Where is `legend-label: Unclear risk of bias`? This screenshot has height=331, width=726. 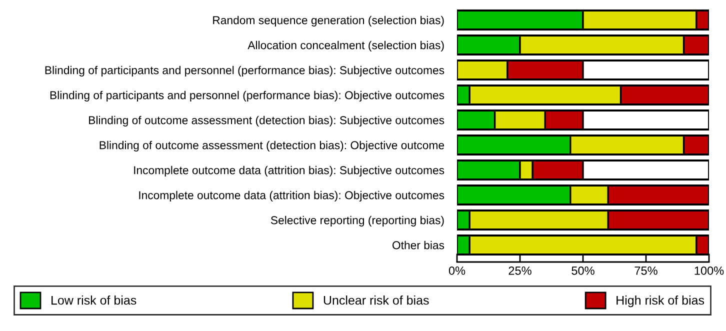 legend-label: Unclear risk of bias is located at coordinates (376, 300).